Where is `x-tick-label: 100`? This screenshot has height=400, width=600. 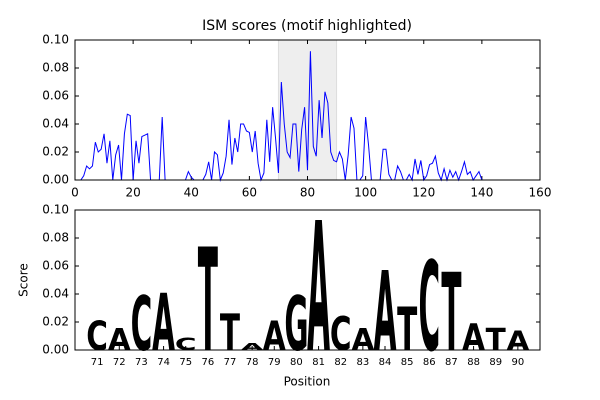 x-tick-label: 100 is located at coordinates (365, 193).